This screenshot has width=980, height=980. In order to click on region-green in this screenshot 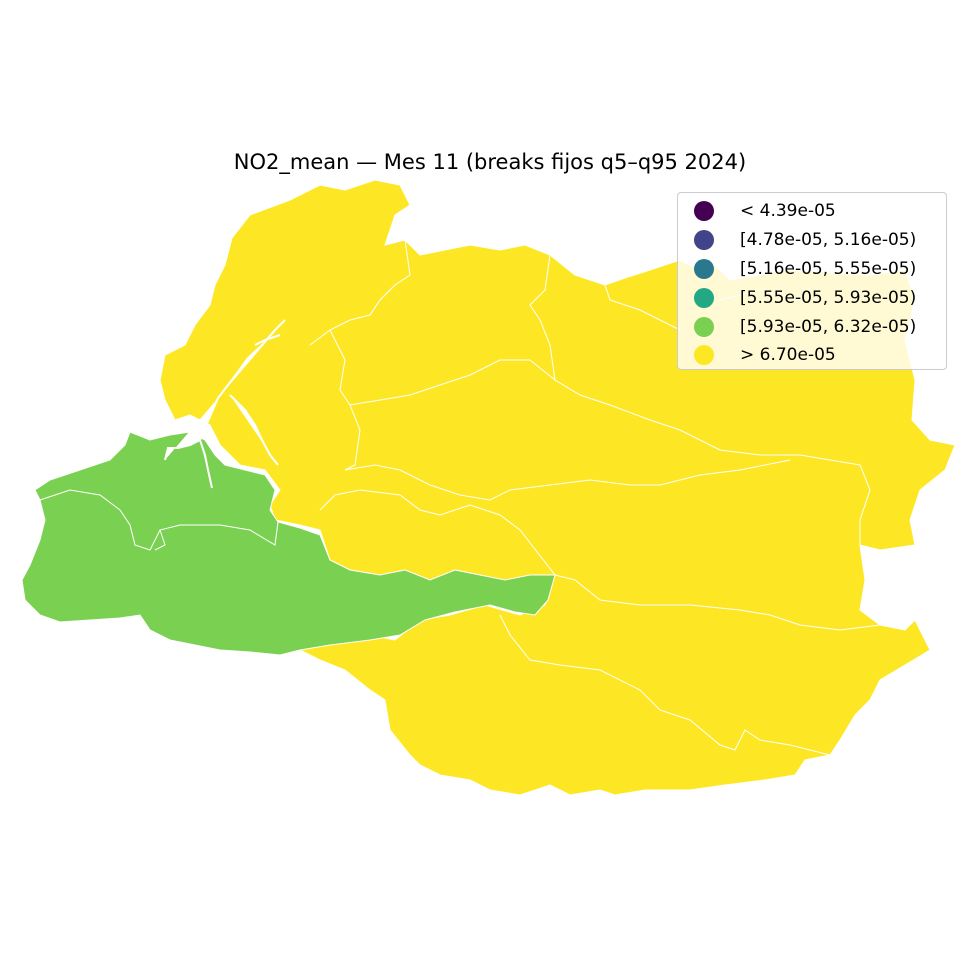, I will do `click(288, 543)`.